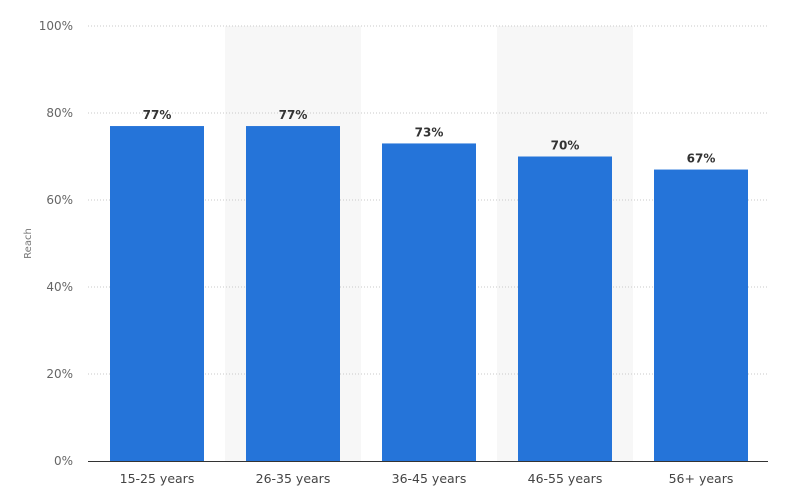 This screenshot has height=500, width=800. I want to click on y-tick-label: 60%, so click(59, 200).